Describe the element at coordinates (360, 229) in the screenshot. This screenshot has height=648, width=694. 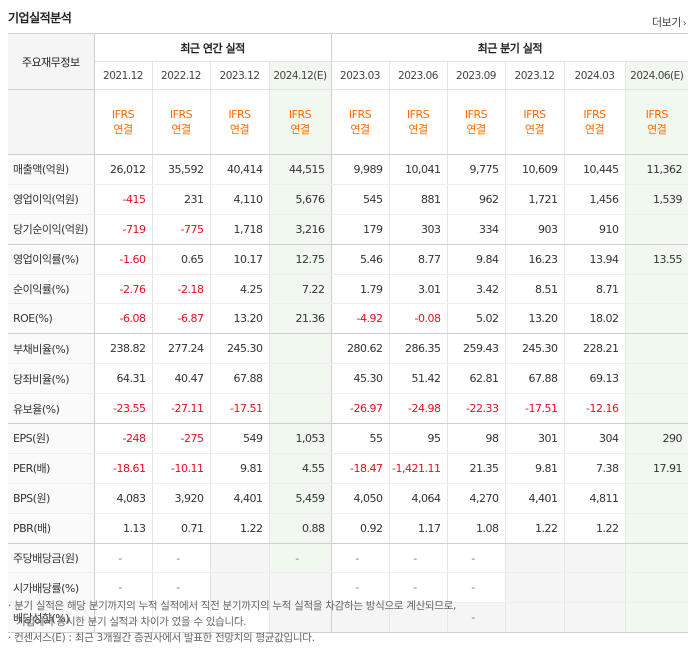
I see `value-cell: 179` at that location.